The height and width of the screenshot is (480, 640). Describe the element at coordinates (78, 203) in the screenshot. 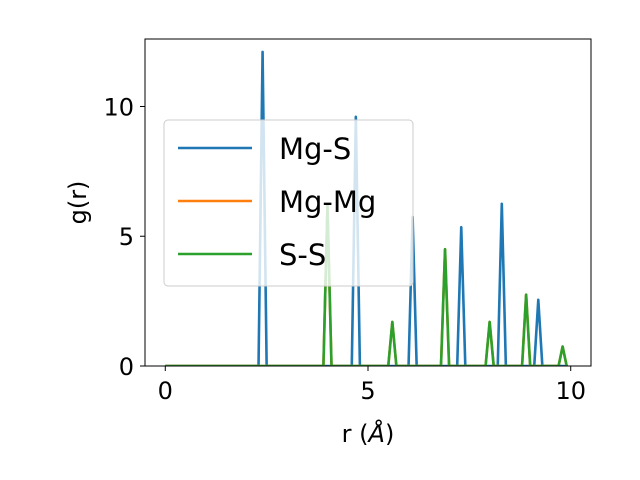

I see `y-axis-label: g(r)` at that location.